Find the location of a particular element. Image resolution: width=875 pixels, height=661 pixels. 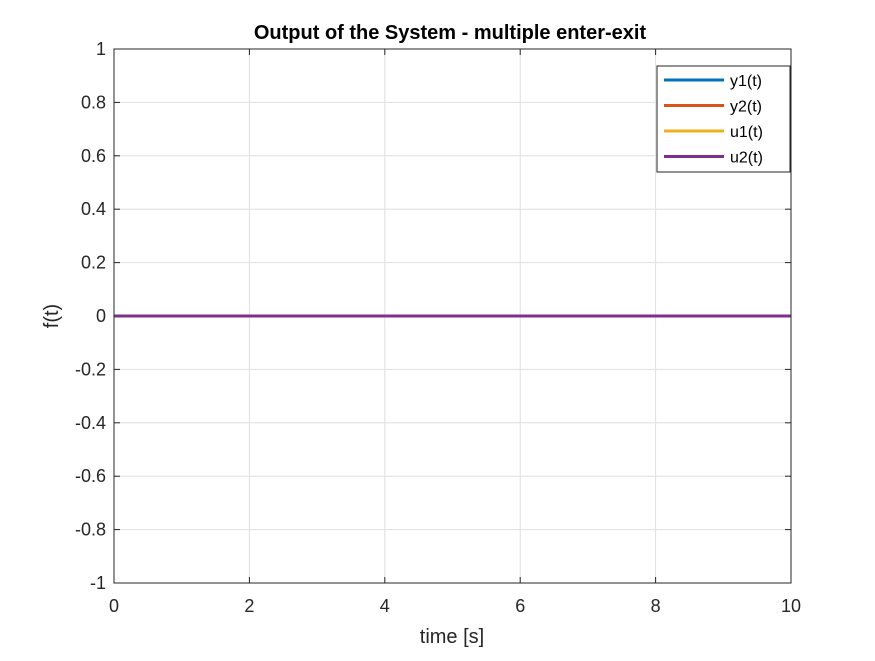

y-tick-label: -0.4 is located at coordinates (90, 423).